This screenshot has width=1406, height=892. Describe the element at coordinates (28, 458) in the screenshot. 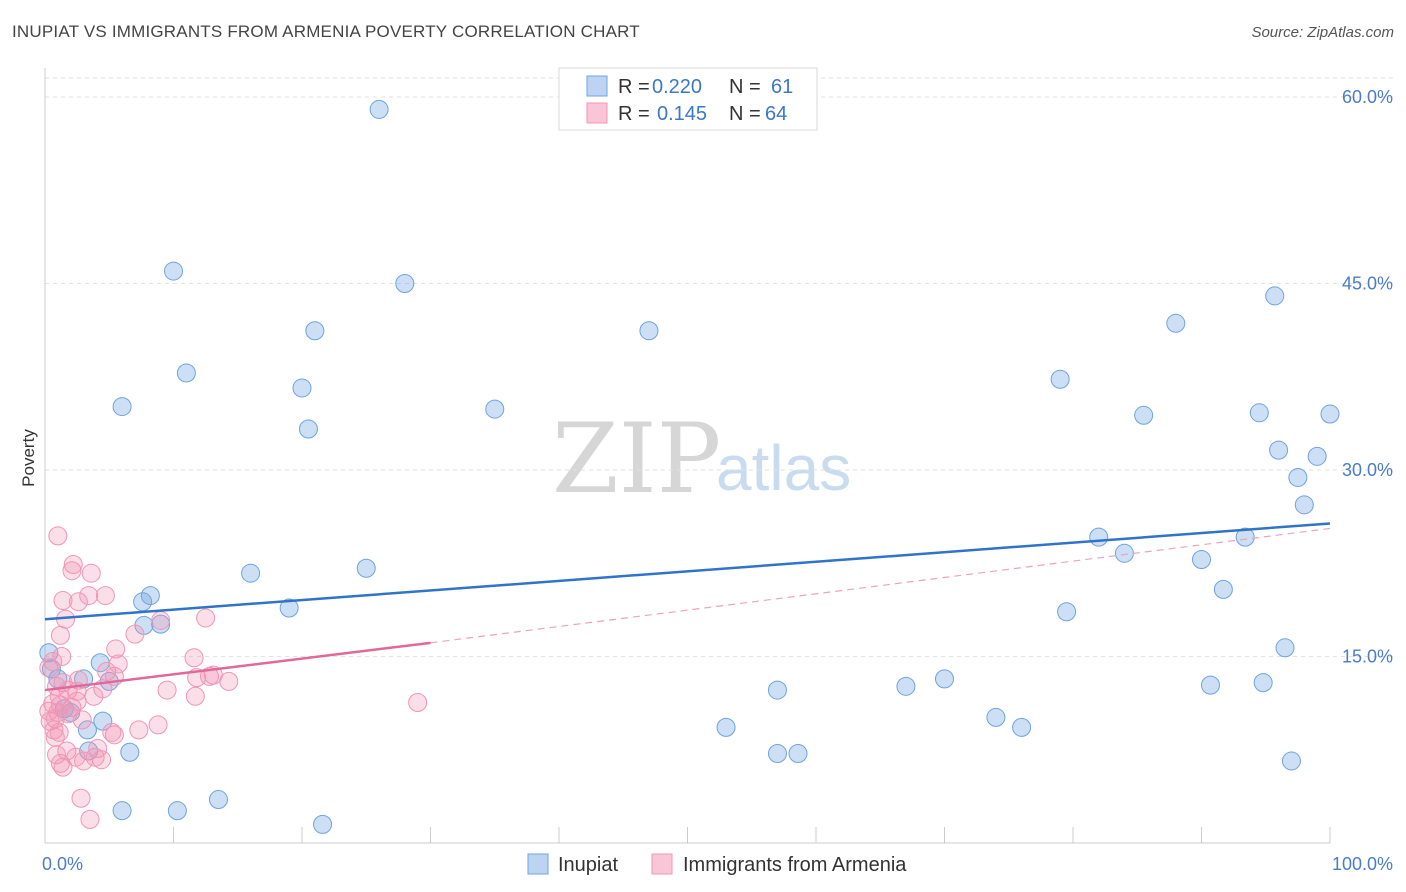

I see `y-axis-label: Poverty` at that location.